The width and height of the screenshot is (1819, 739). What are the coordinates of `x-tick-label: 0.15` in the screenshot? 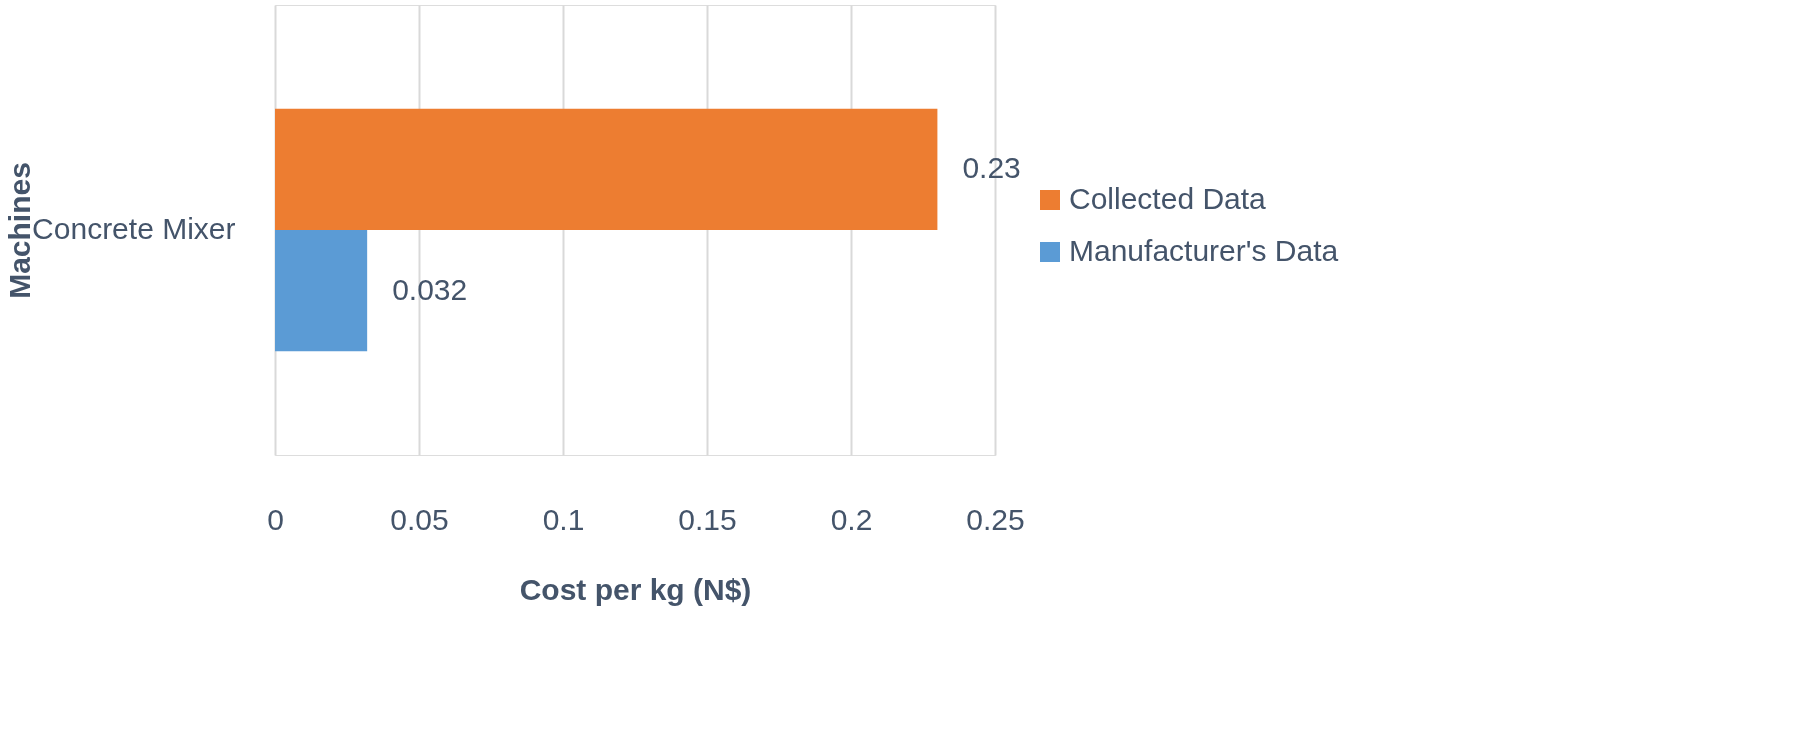 It's located at (707, 519).